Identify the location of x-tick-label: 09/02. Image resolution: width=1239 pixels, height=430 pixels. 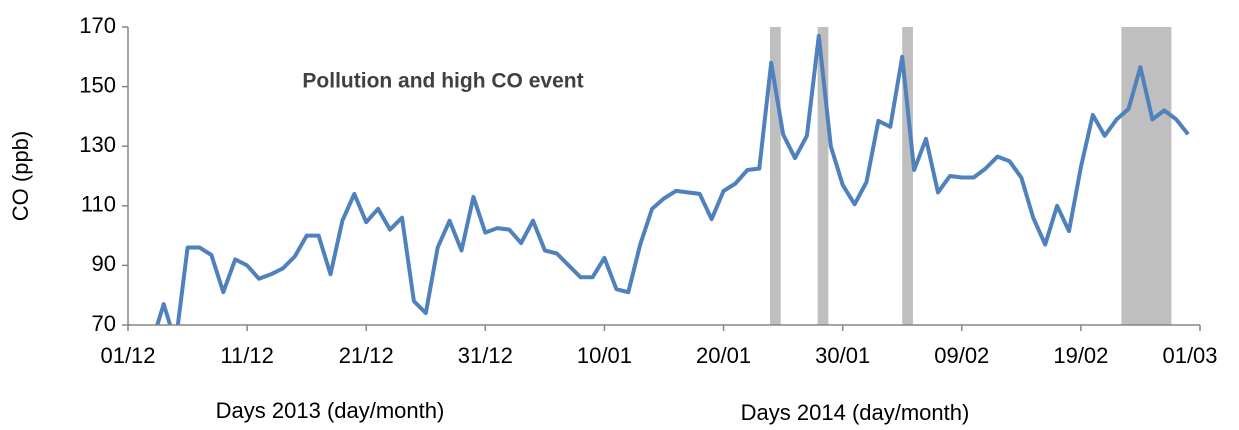
(961, 355).